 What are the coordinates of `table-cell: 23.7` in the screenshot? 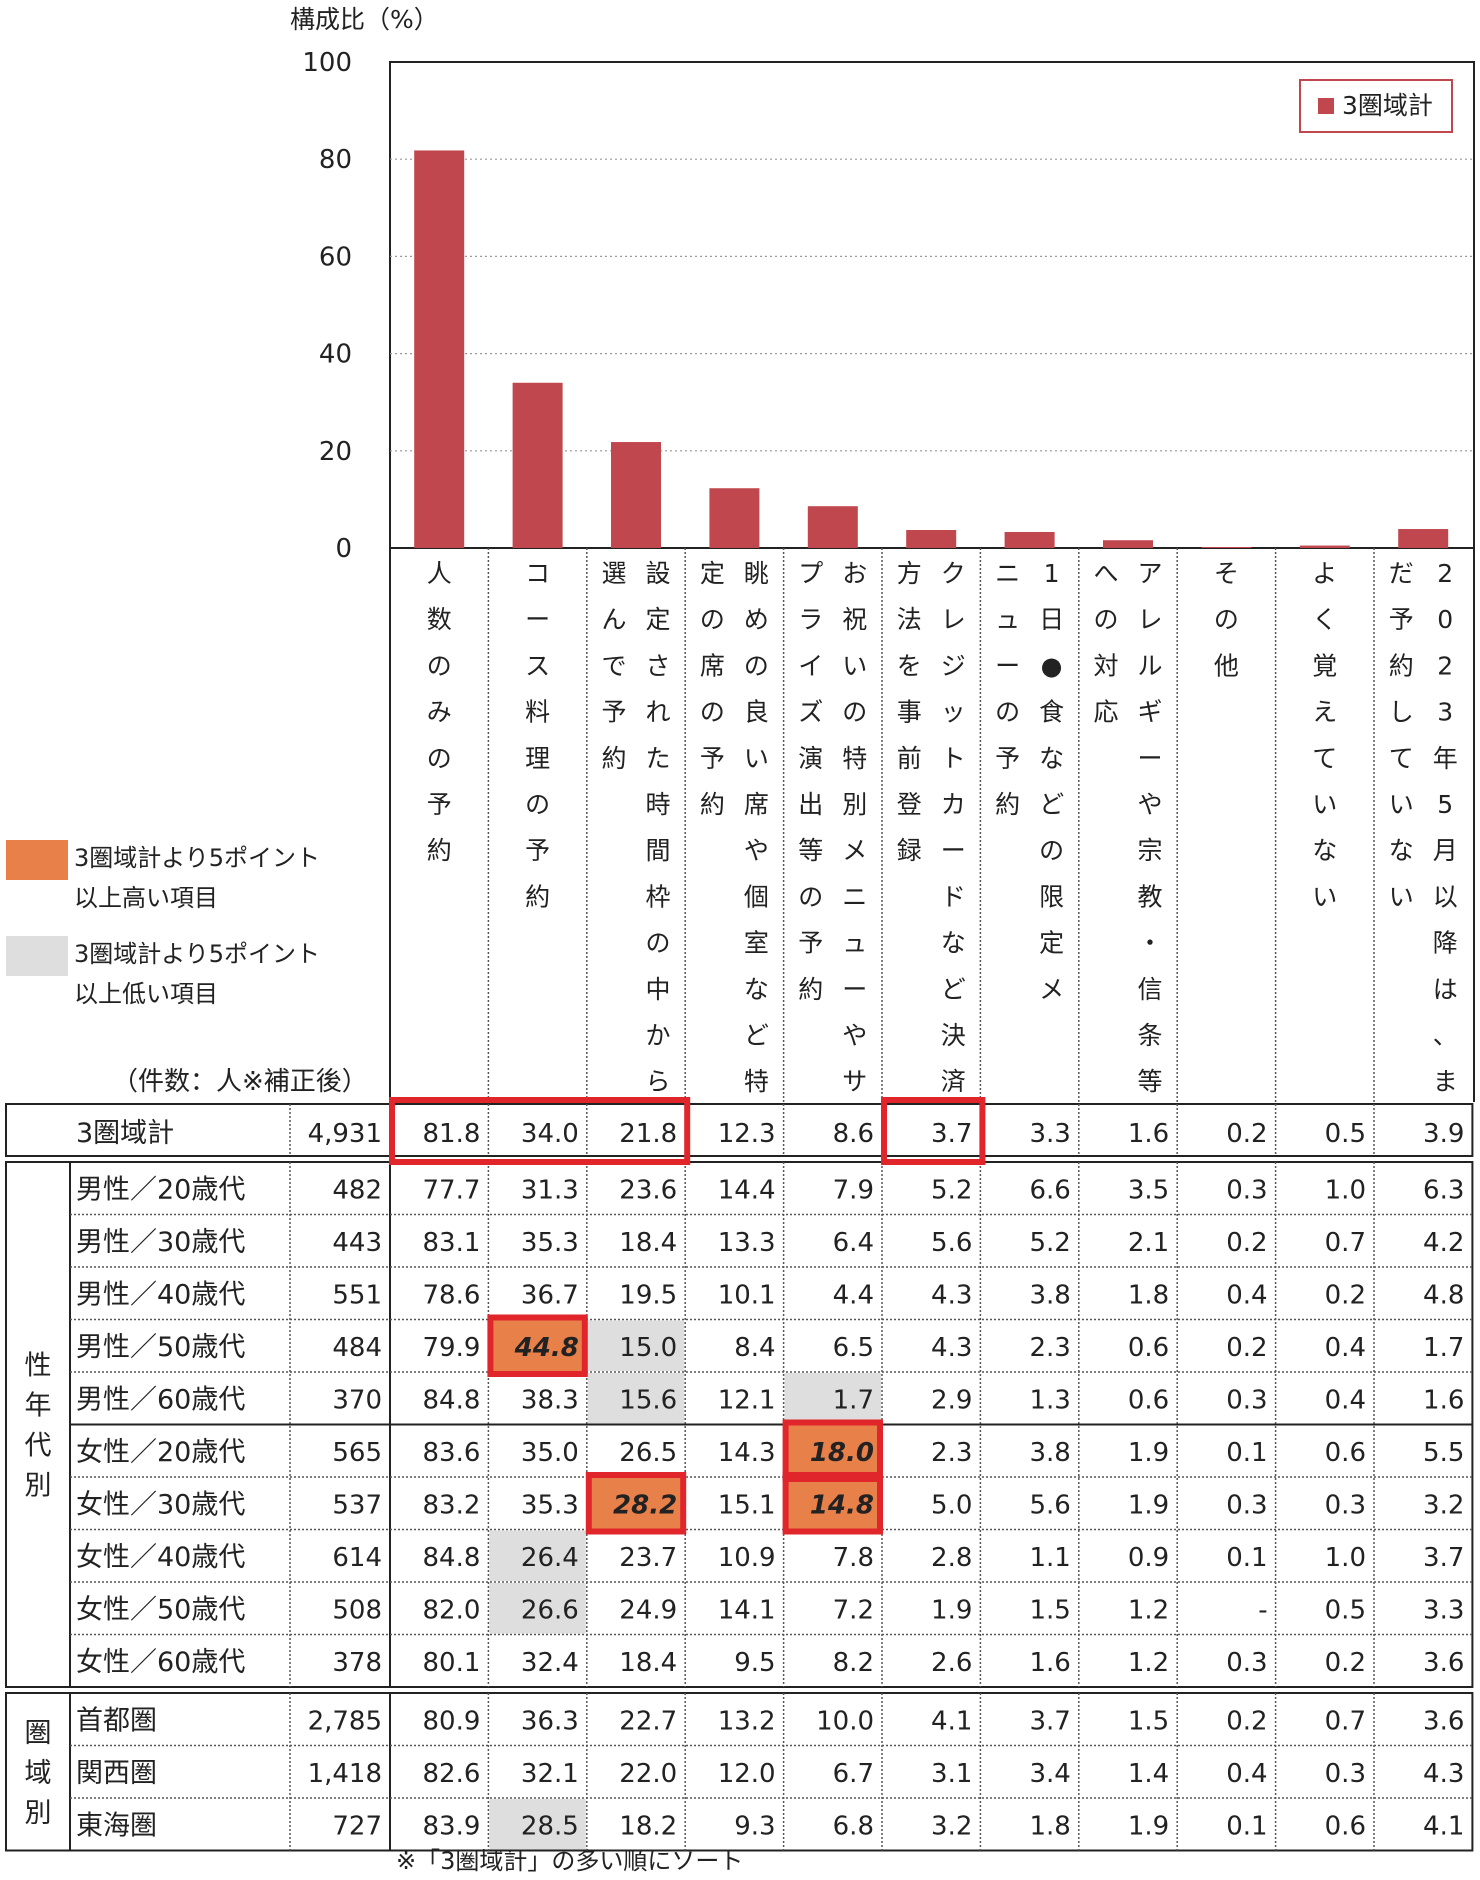 It's located at (648, 1558).